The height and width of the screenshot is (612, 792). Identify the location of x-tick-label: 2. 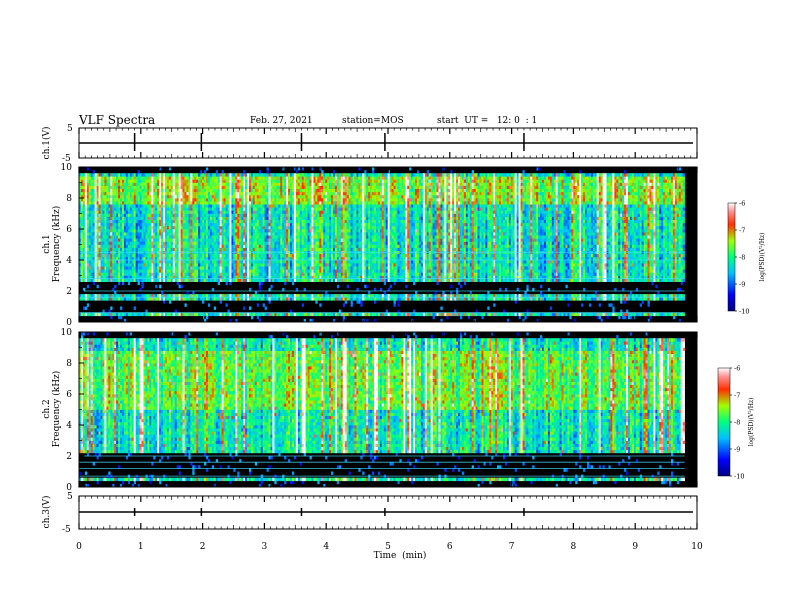
(203, 547).